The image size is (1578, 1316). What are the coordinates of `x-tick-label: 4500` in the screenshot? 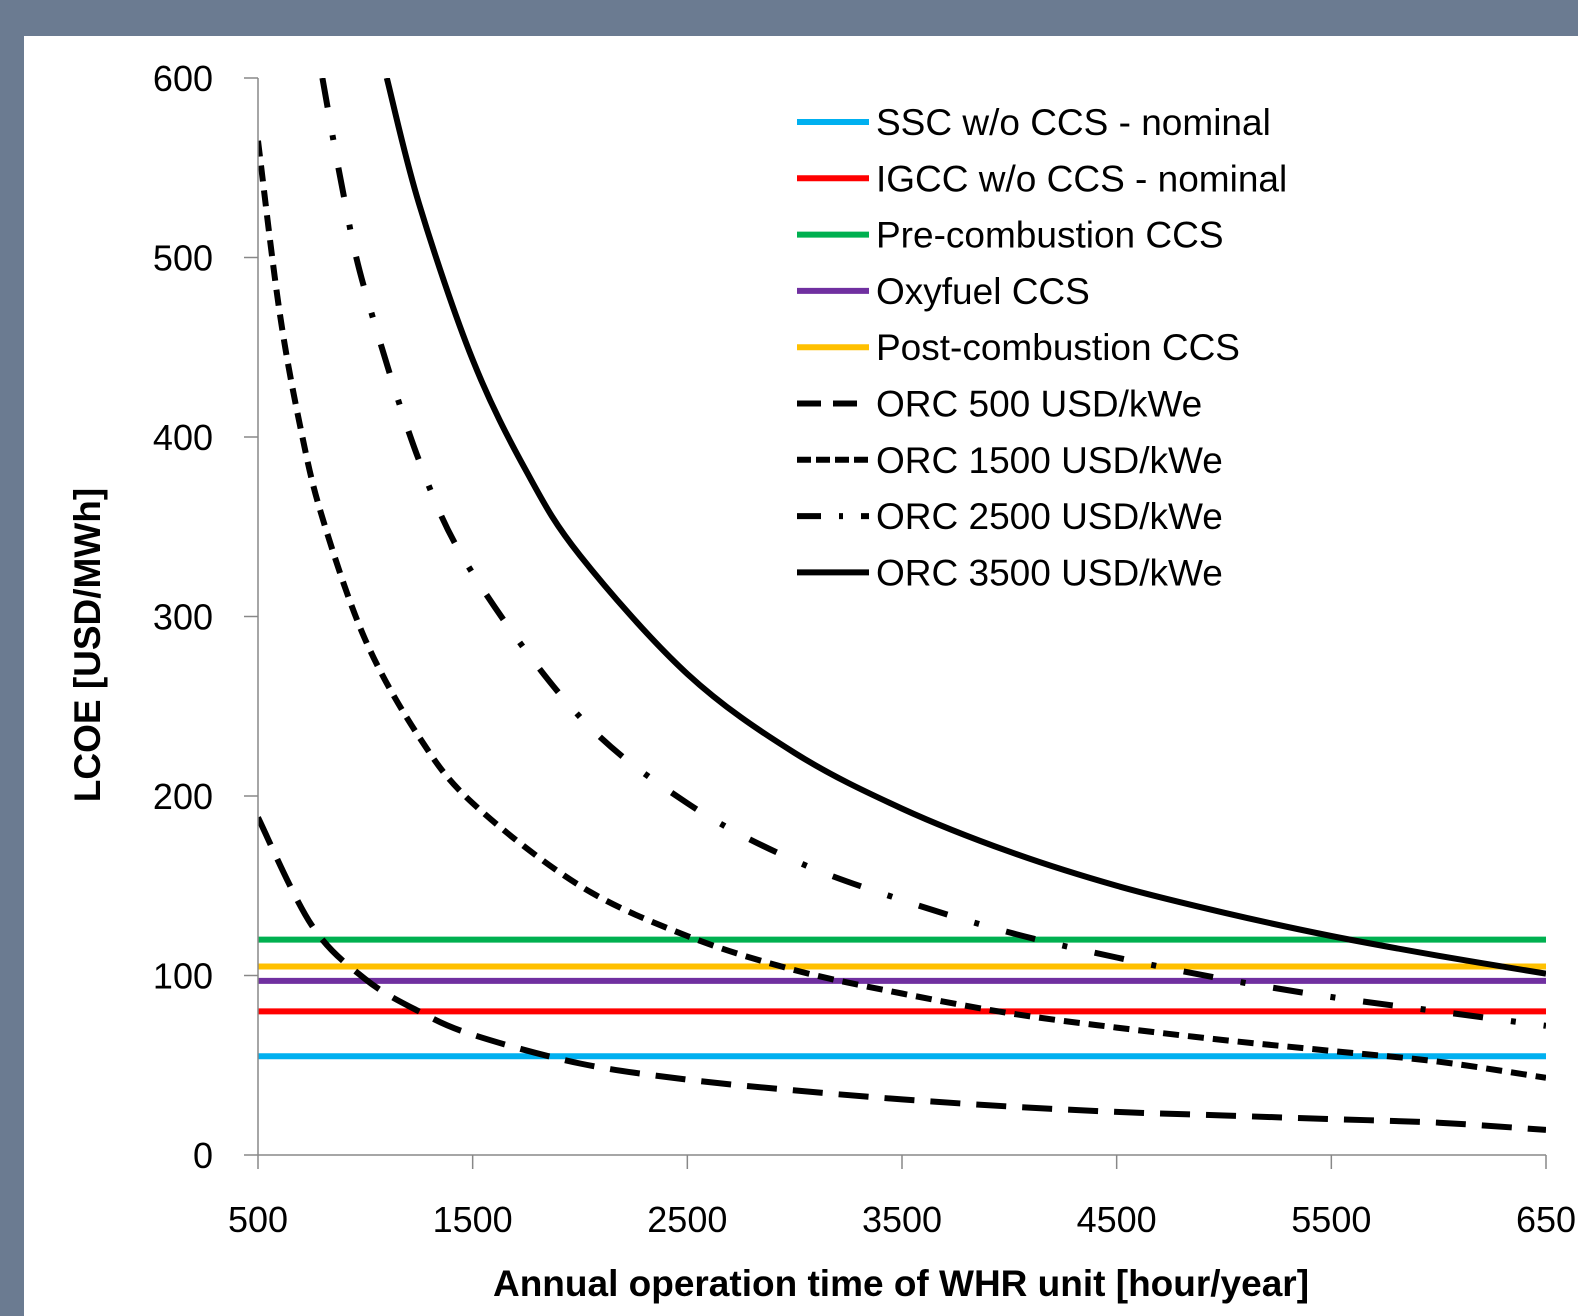 It's located at (1117, 1219).